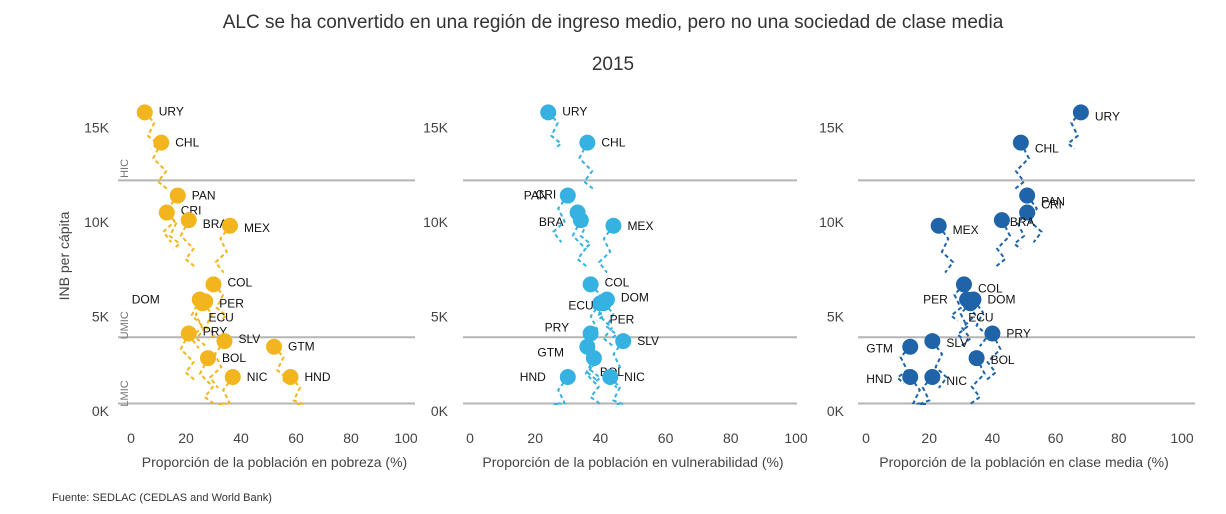  Describe the element at coordinates (406, 438) in the screenshot. I see `x-tick-label: 100` at that location.